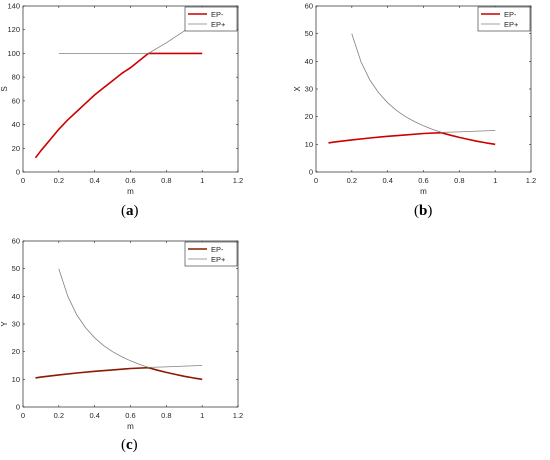  What do you see at coordinates (4, 324) in the screenshot?
I see `y-axis-label: Y` at bounding box center [4, 324].